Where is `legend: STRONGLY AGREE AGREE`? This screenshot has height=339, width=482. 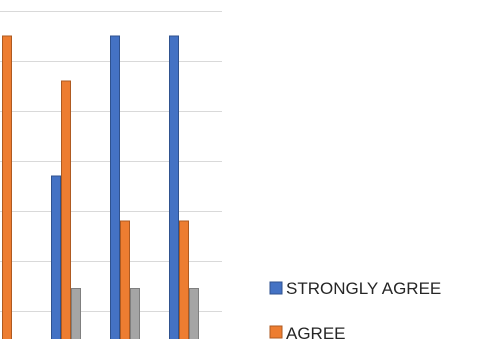
legend: STRONGLY AGREE AGREE is located at coordinates (355, 309).